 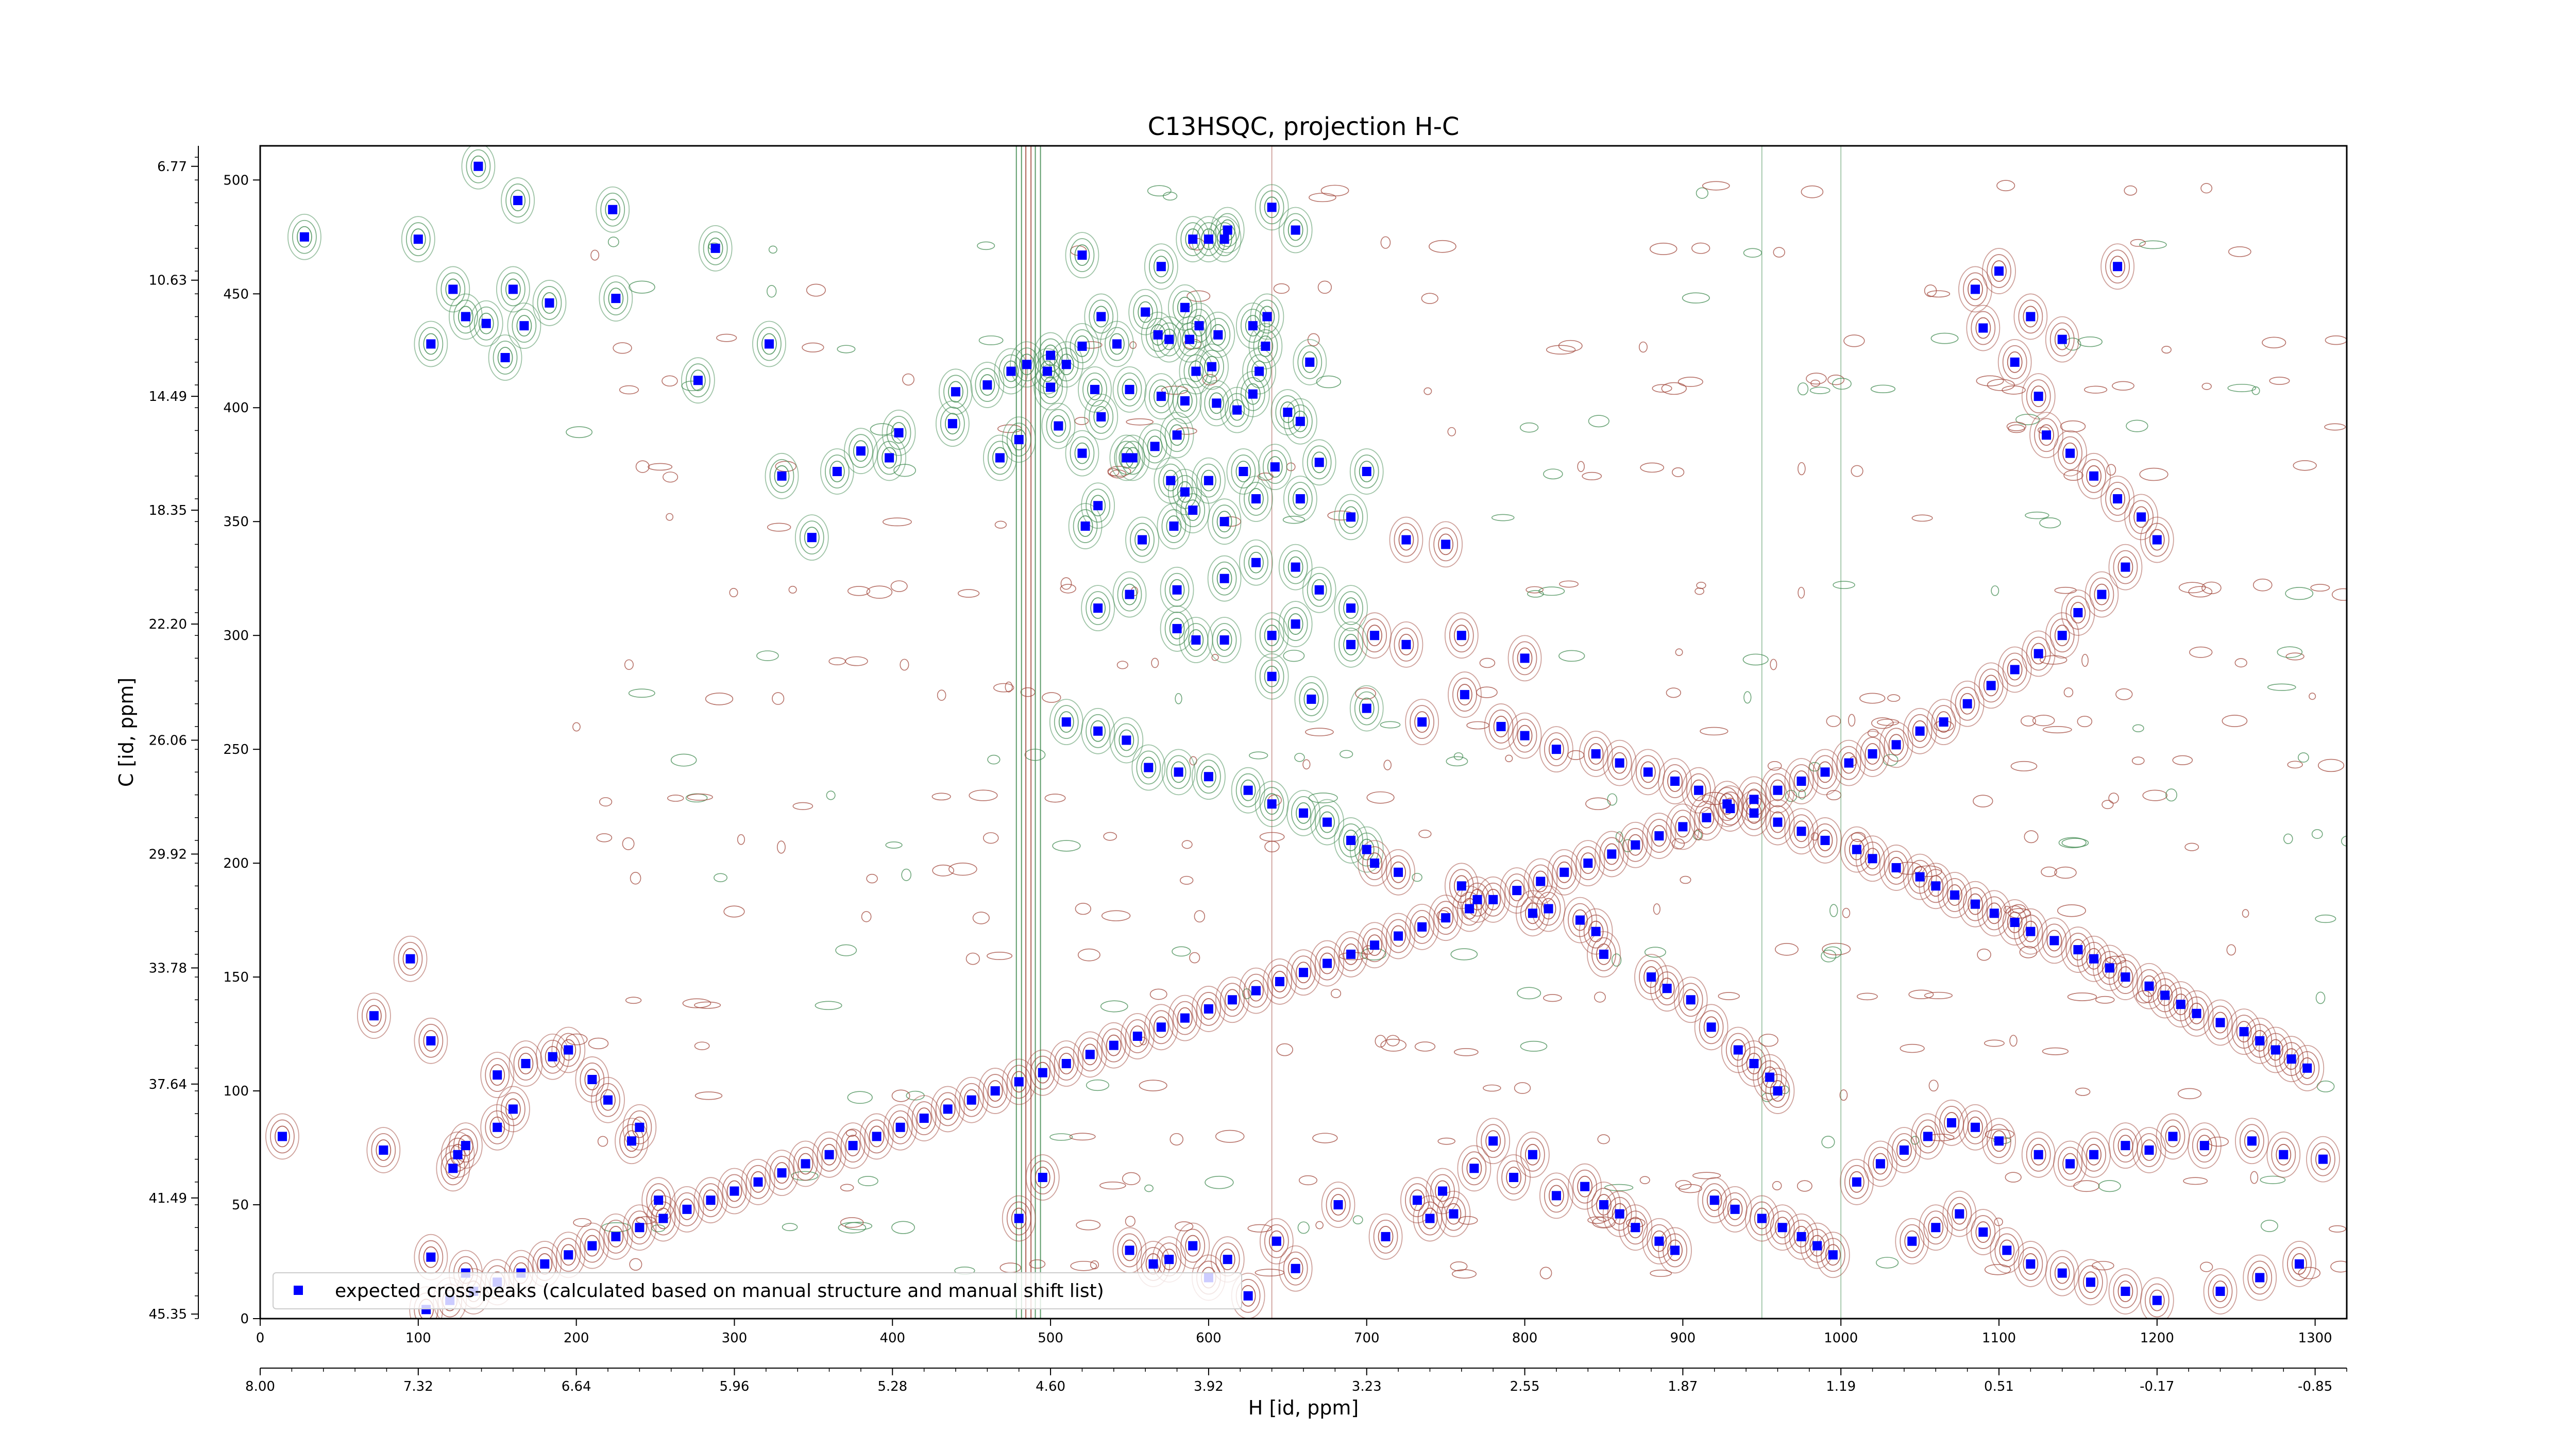 I want to click on x-tick-label: 0, so click(x=260, y=1338).